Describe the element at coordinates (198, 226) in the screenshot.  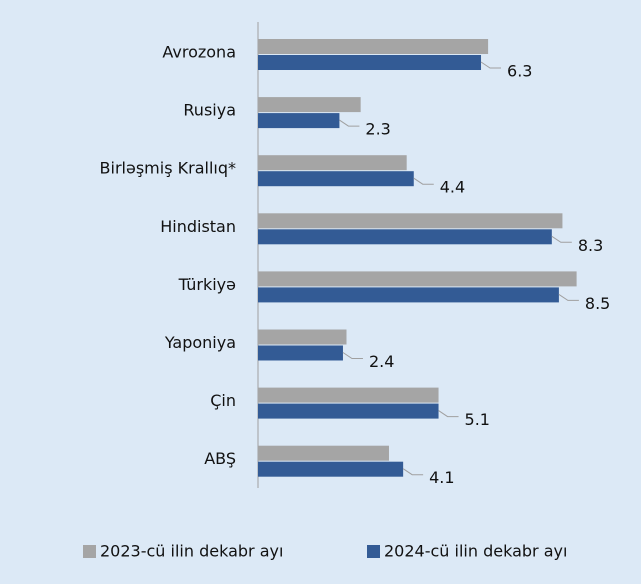
I see `category-label: Hindistan` at that location.